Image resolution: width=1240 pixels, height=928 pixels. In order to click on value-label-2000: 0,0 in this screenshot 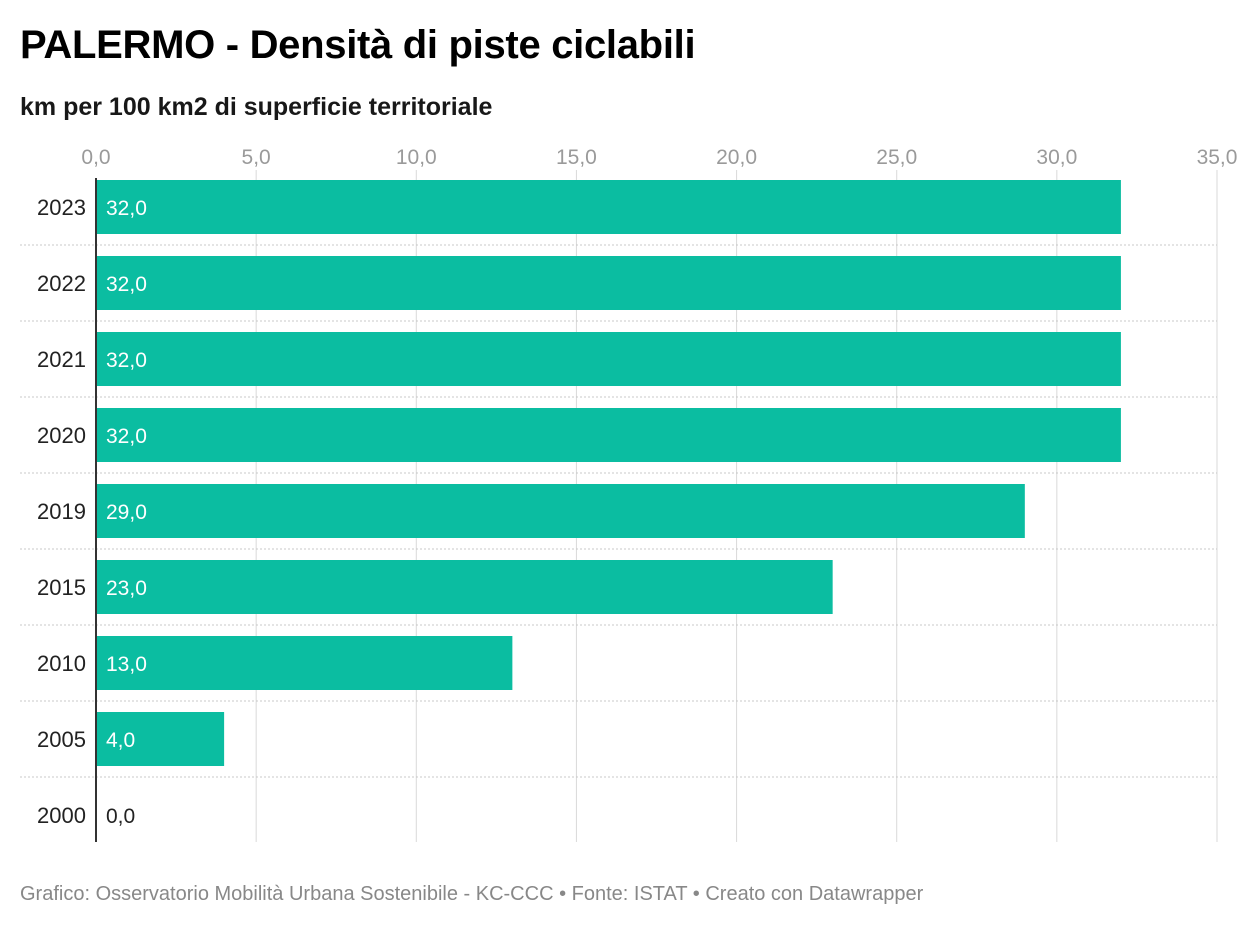, I will do `click(120, 816)`.